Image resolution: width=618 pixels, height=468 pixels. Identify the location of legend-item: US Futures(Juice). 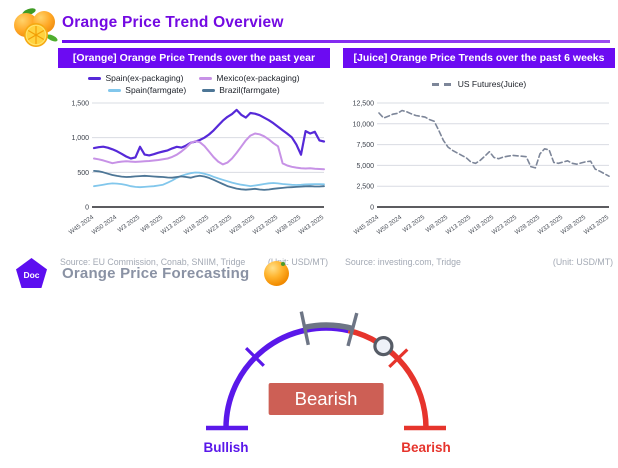
(479, 84).